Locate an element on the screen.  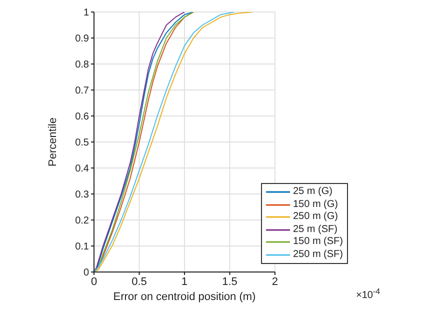
text: ×10$^{-4}$ is located at coordinates (368, 293).